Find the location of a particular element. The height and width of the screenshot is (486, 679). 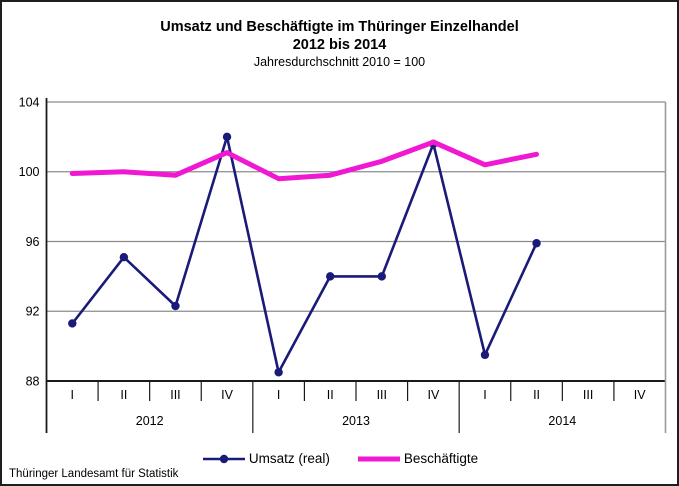

y-tick-label: 92 is located at coordinates (33, 312).